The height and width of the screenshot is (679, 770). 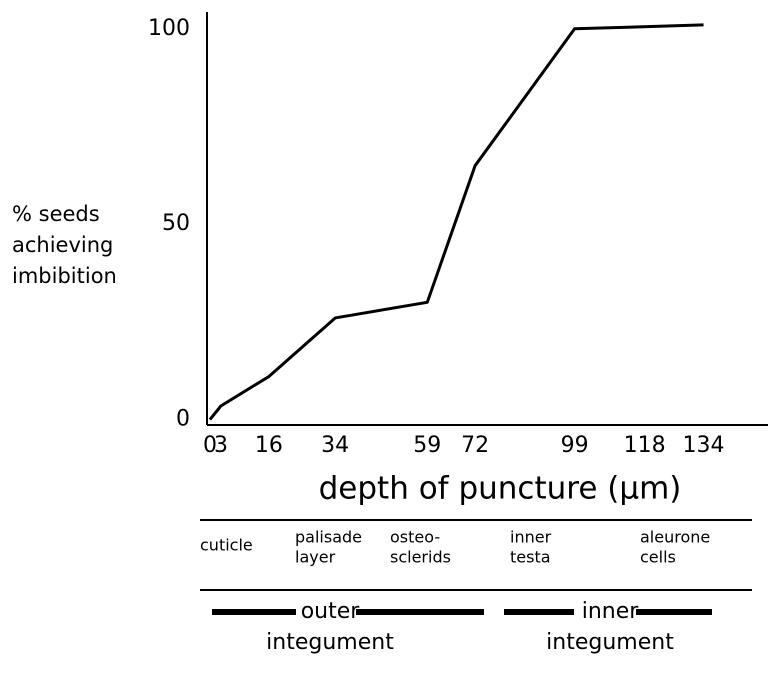 I want to click on y-axis-label: imbibition, so click(x=64, y=276).